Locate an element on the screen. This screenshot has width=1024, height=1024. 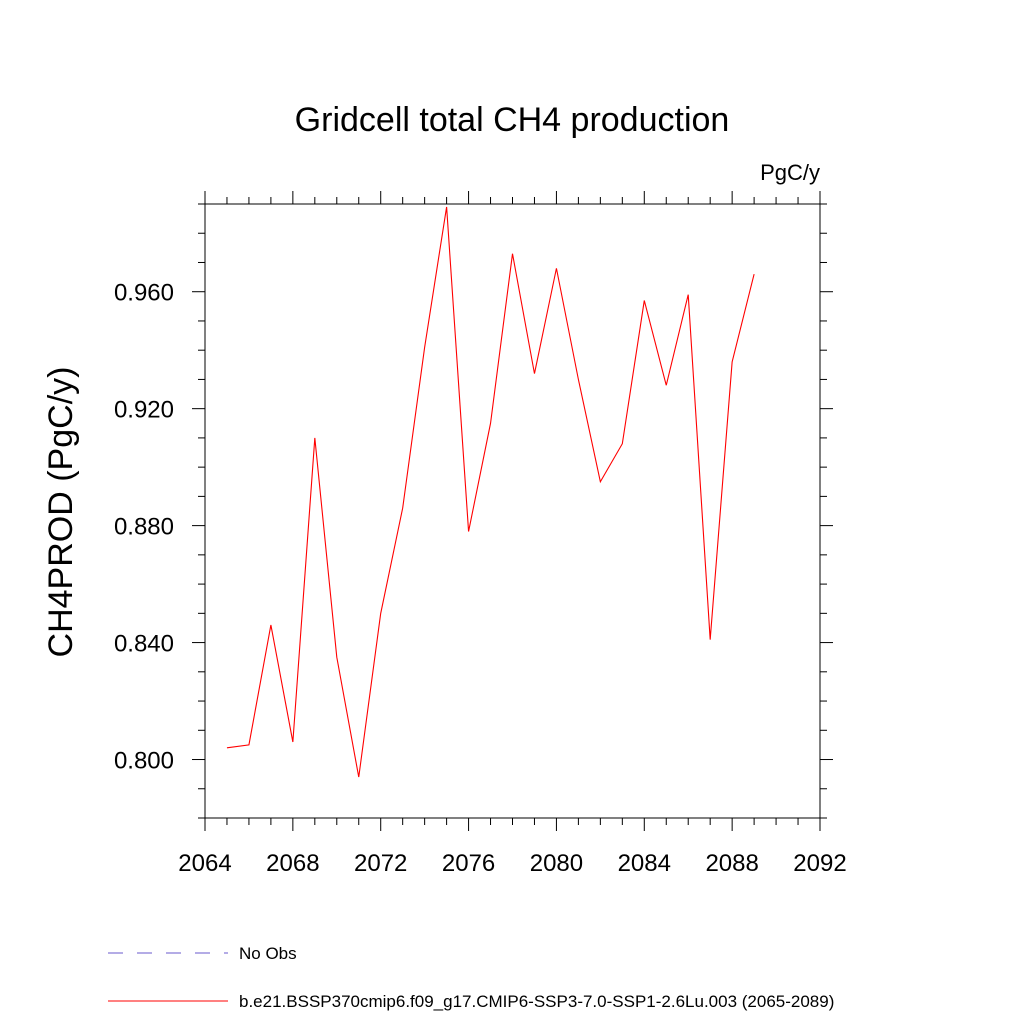
y-tick-label: 0.960 is located at coordinates (144, 293).